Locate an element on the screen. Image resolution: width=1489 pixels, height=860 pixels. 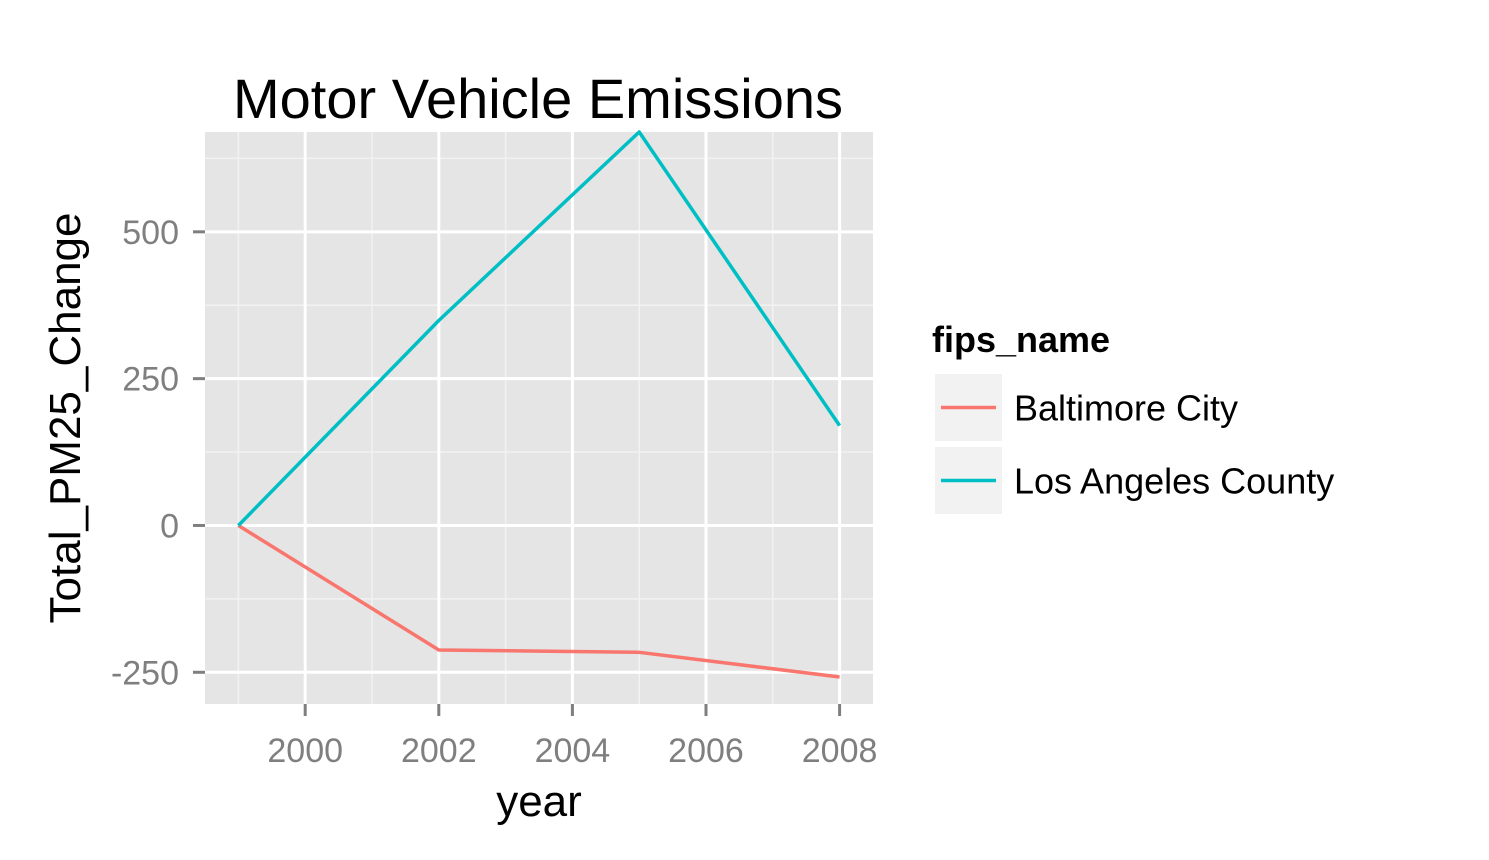
chart-title: Motor Vehicle Emissions is located at coordinates (538, 98).